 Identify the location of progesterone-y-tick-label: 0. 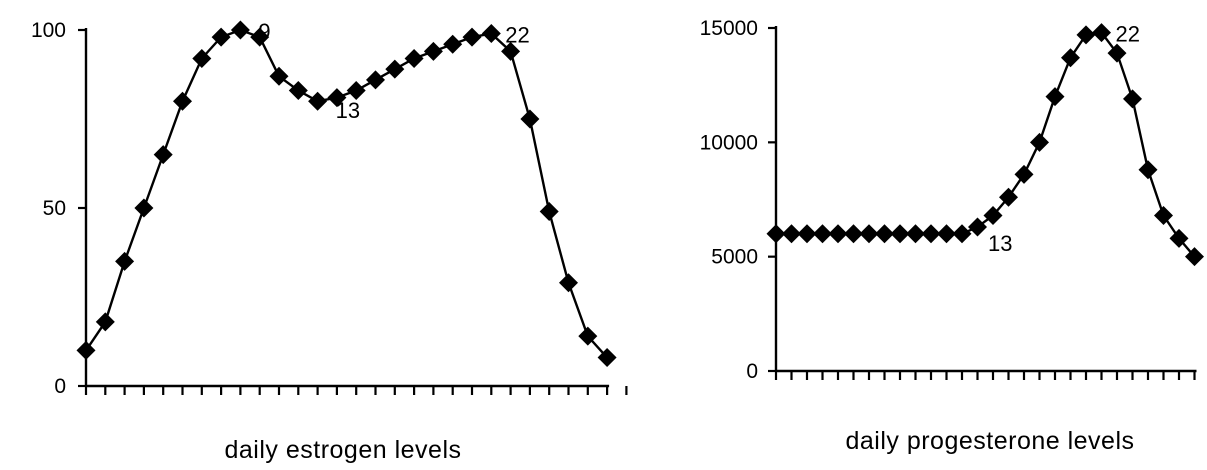
(752, 371).